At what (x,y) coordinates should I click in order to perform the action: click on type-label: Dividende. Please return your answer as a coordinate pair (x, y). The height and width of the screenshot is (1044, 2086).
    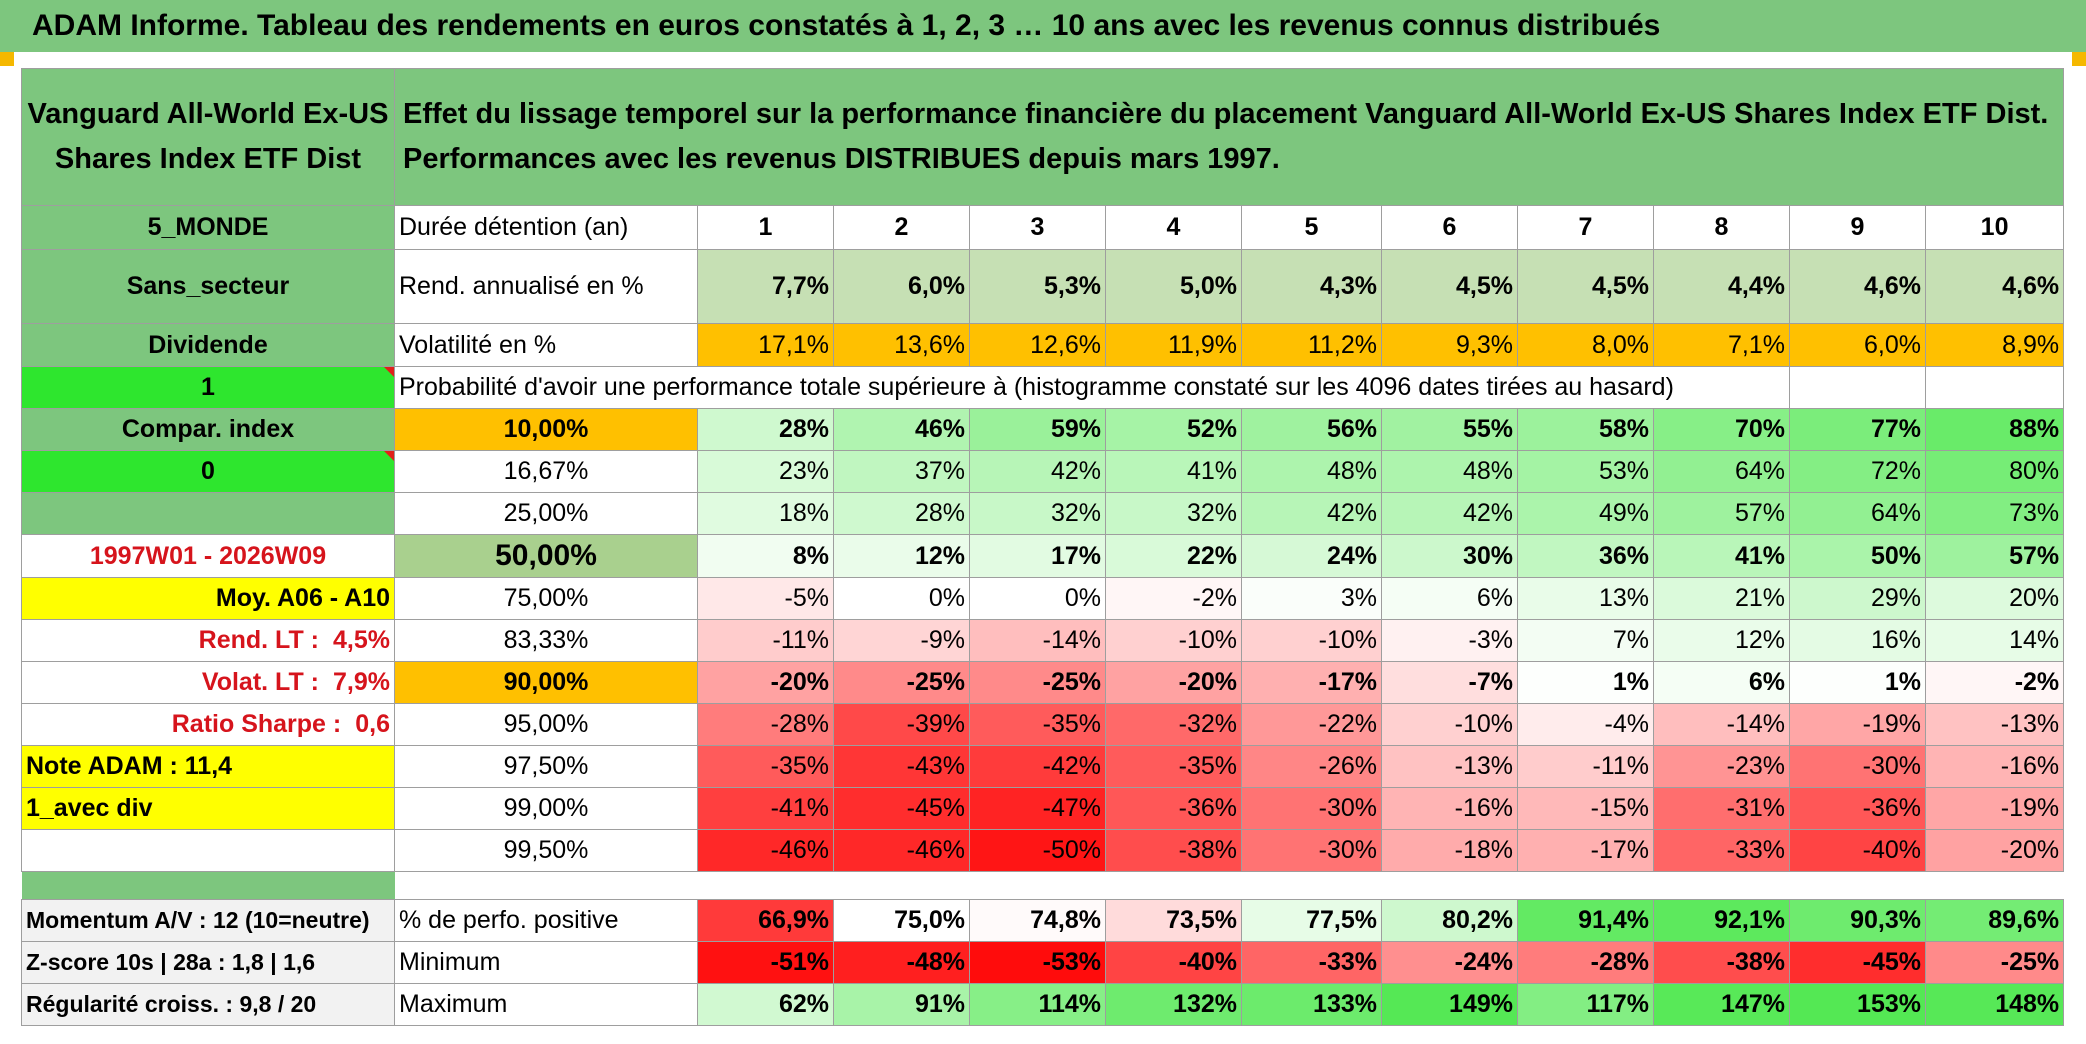
    Looking at the image, I should click on (208, 345).